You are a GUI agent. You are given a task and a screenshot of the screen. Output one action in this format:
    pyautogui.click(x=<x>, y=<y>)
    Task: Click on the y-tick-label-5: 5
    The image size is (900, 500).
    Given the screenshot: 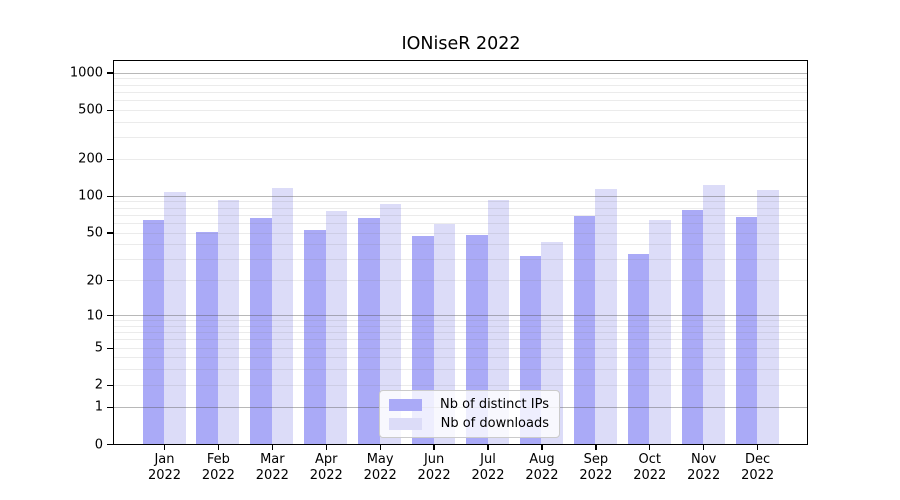 What is the action you would take?
    pyautogui.click(x=98, y=348)
    